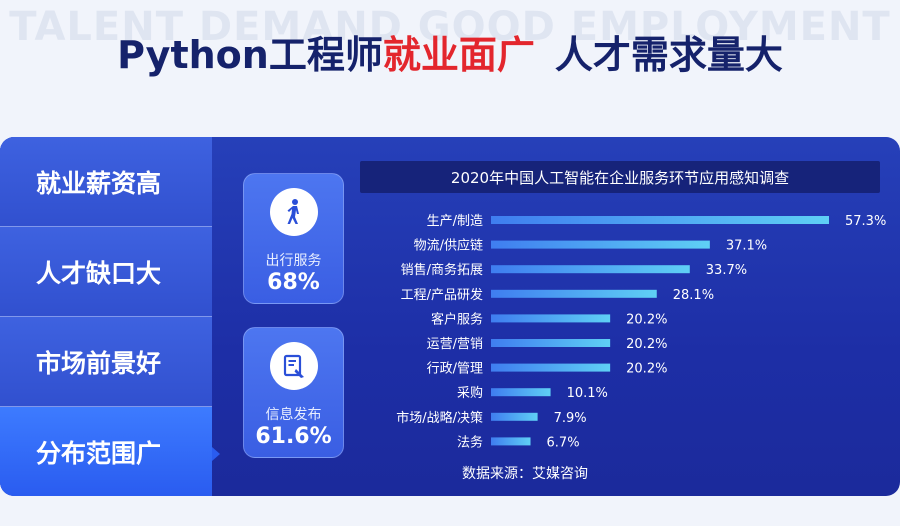  What do you see at coordinates (293, 261) in the screenshot?
I see `stat-card-label: 出行服务` at bounding box center [293, 261].